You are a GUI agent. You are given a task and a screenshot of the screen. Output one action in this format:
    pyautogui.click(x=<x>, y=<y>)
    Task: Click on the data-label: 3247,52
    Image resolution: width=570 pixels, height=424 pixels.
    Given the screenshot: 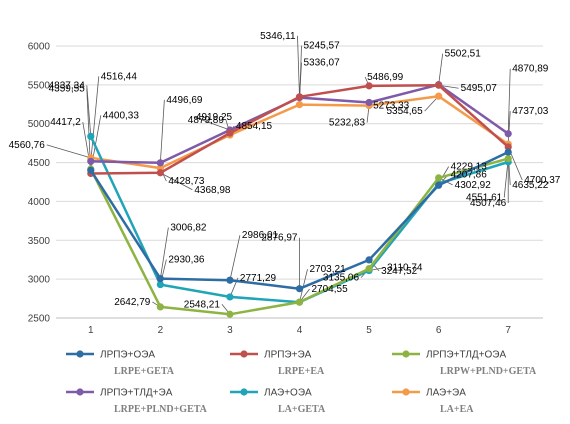 What is the action you would take?
    pyautogui.click(x=399, y=271)
    